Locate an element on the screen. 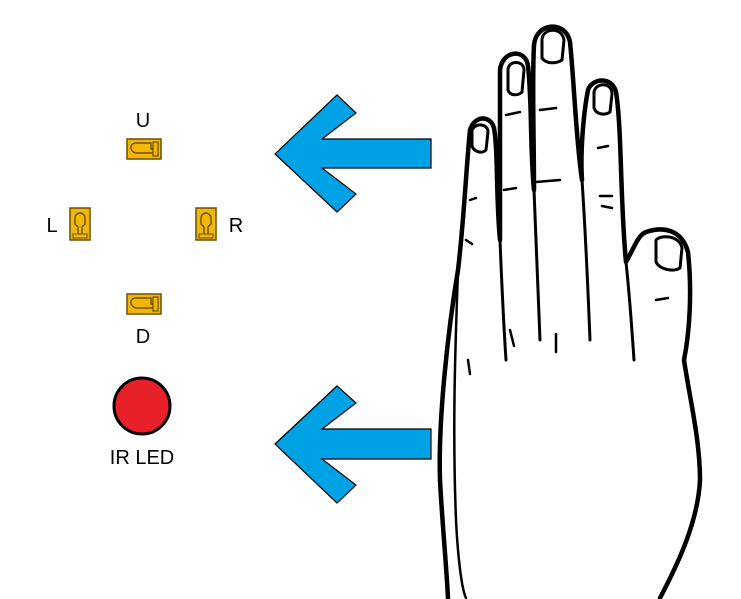 The height and width of the screenshot is (599, 741). sensor-right-label: R is located at coordinates (236, 226).